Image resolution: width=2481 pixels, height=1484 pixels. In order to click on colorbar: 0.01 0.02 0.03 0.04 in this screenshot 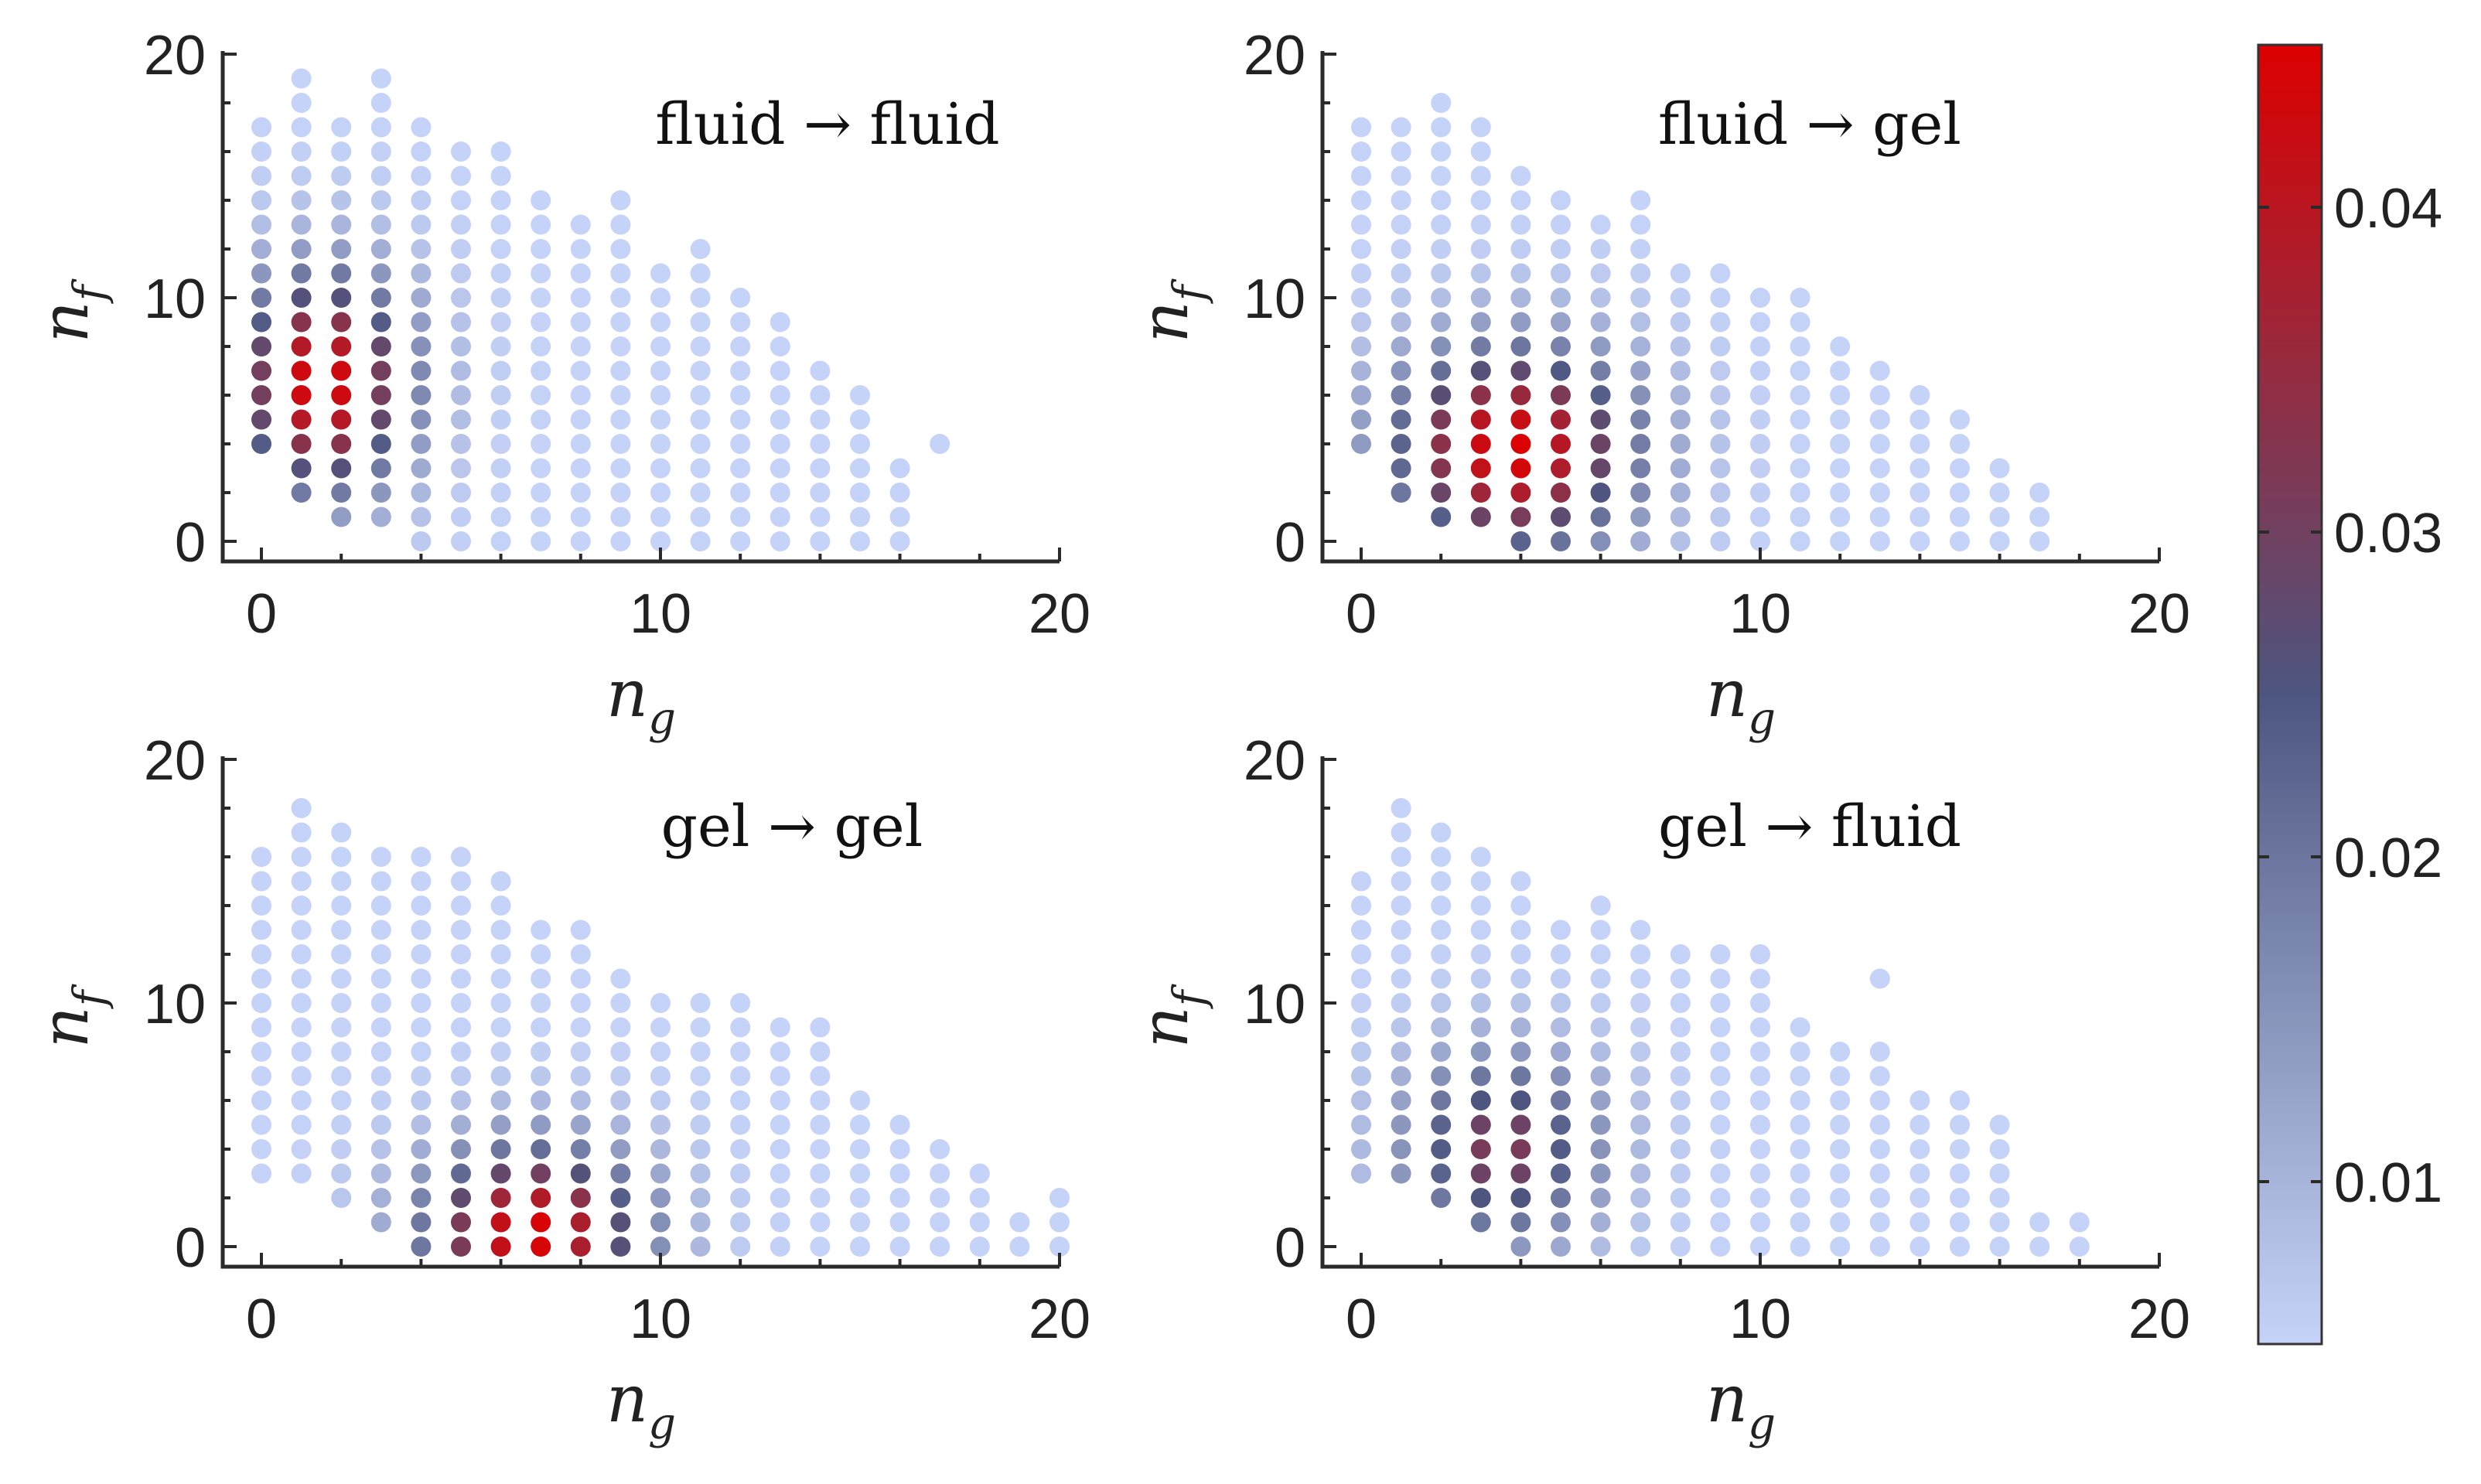, I will do `click(2349, 694)`.